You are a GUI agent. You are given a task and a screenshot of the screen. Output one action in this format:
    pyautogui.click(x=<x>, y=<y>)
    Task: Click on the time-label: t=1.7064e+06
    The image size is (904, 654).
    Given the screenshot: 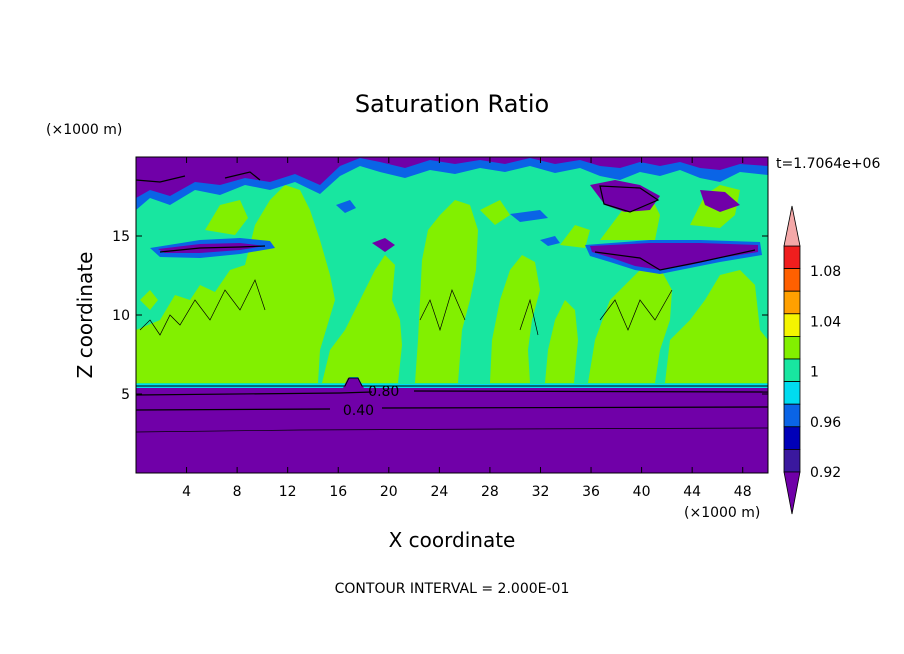 What is the action you would take?
    pyautogui.click(x=828, y=164)
    